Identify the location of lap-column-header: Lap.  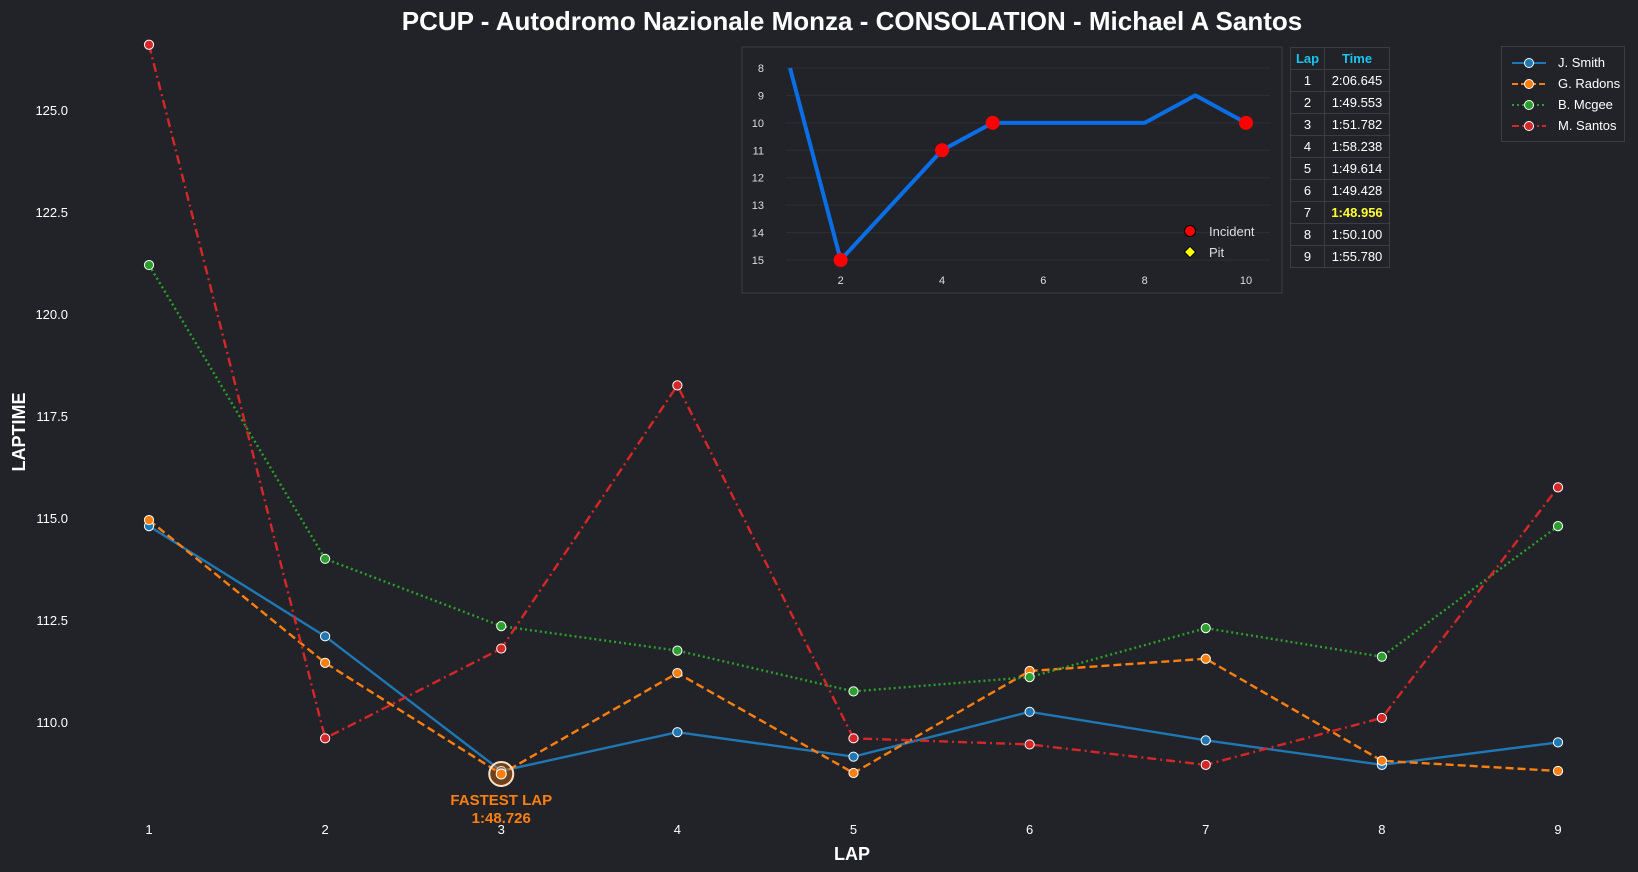
(1307, 58).